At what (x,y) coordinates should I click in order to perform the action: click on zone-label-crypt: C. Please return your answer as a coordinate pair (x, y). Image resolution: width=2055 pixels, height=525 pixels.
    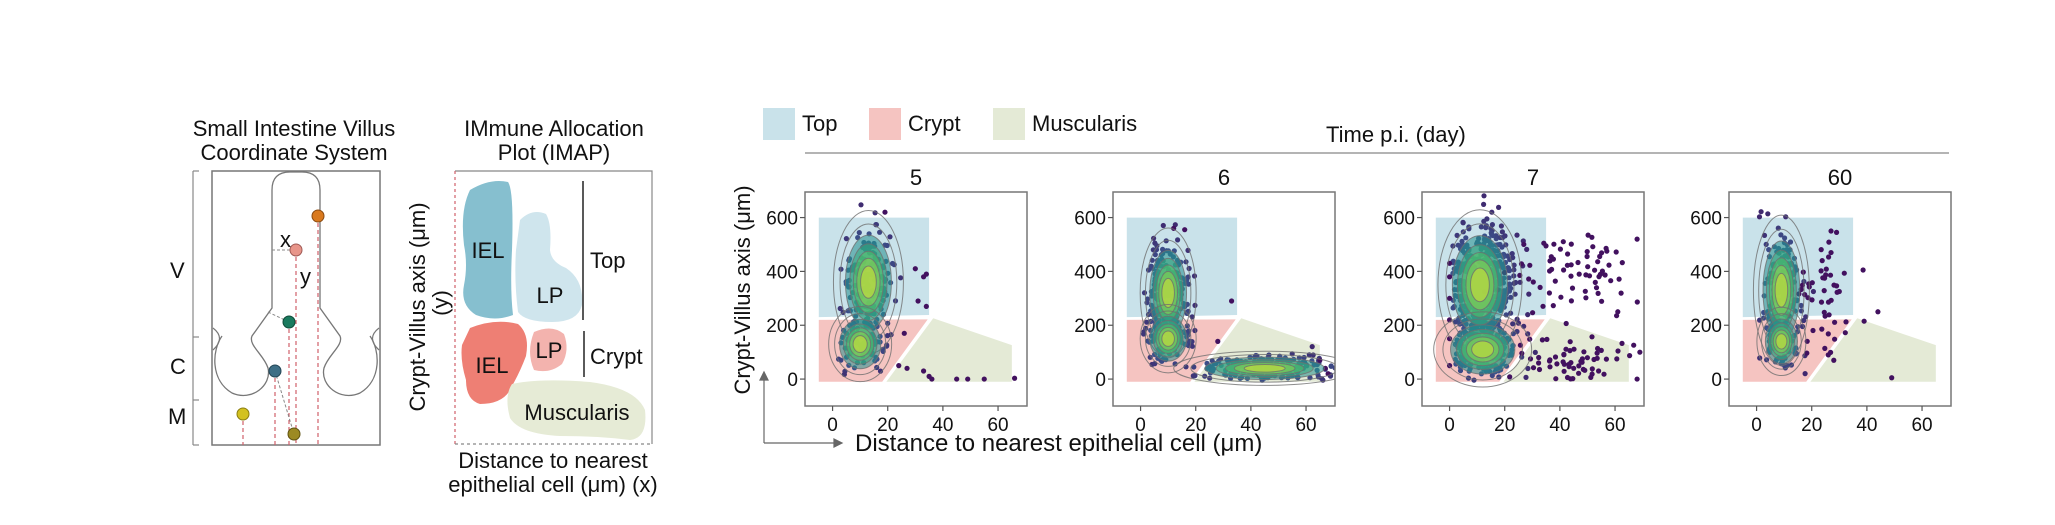
    Looking at the image, I should click on (178, 366).